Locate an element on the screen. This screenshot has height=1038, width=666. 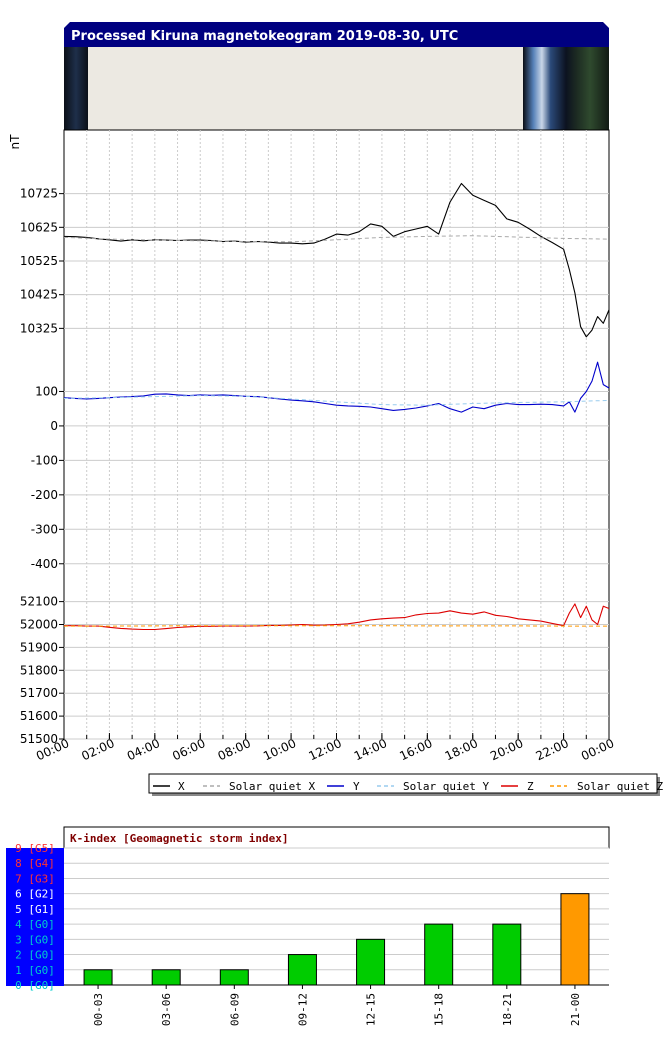
k-scale-label: 6 [G2] is located at coordinates (35, 894).